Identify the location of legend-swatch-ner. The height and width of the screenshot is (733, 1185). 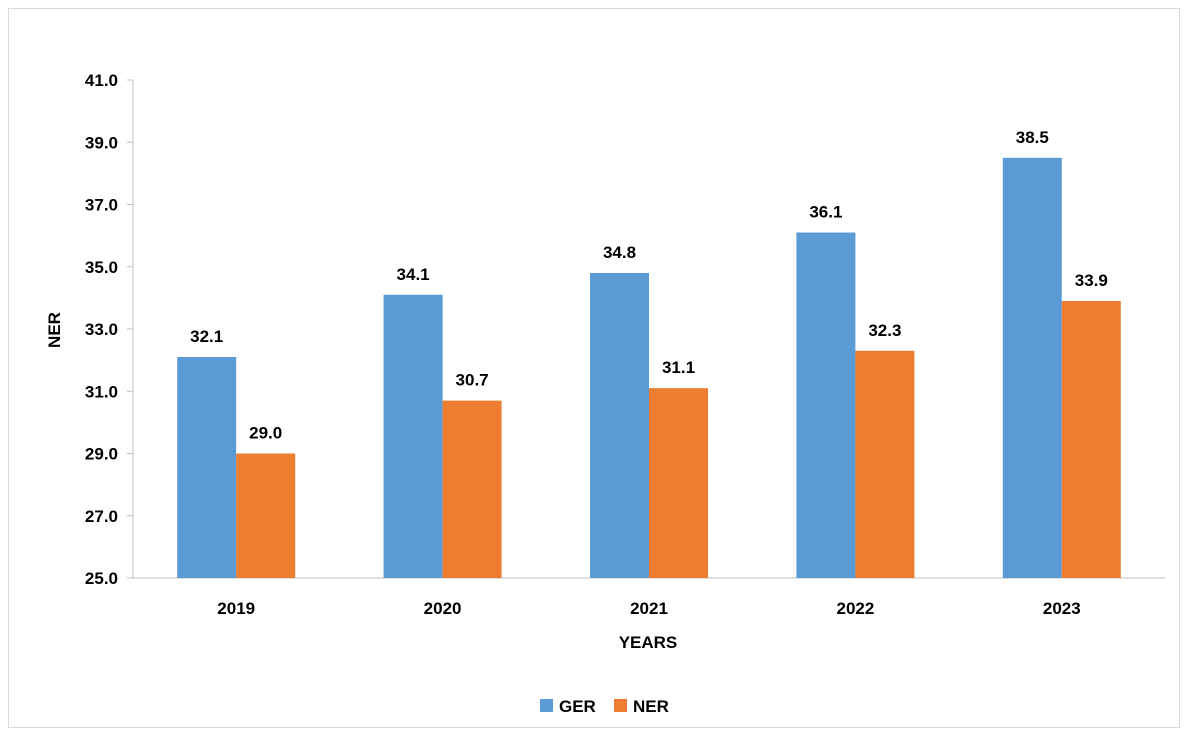
(620, 705).